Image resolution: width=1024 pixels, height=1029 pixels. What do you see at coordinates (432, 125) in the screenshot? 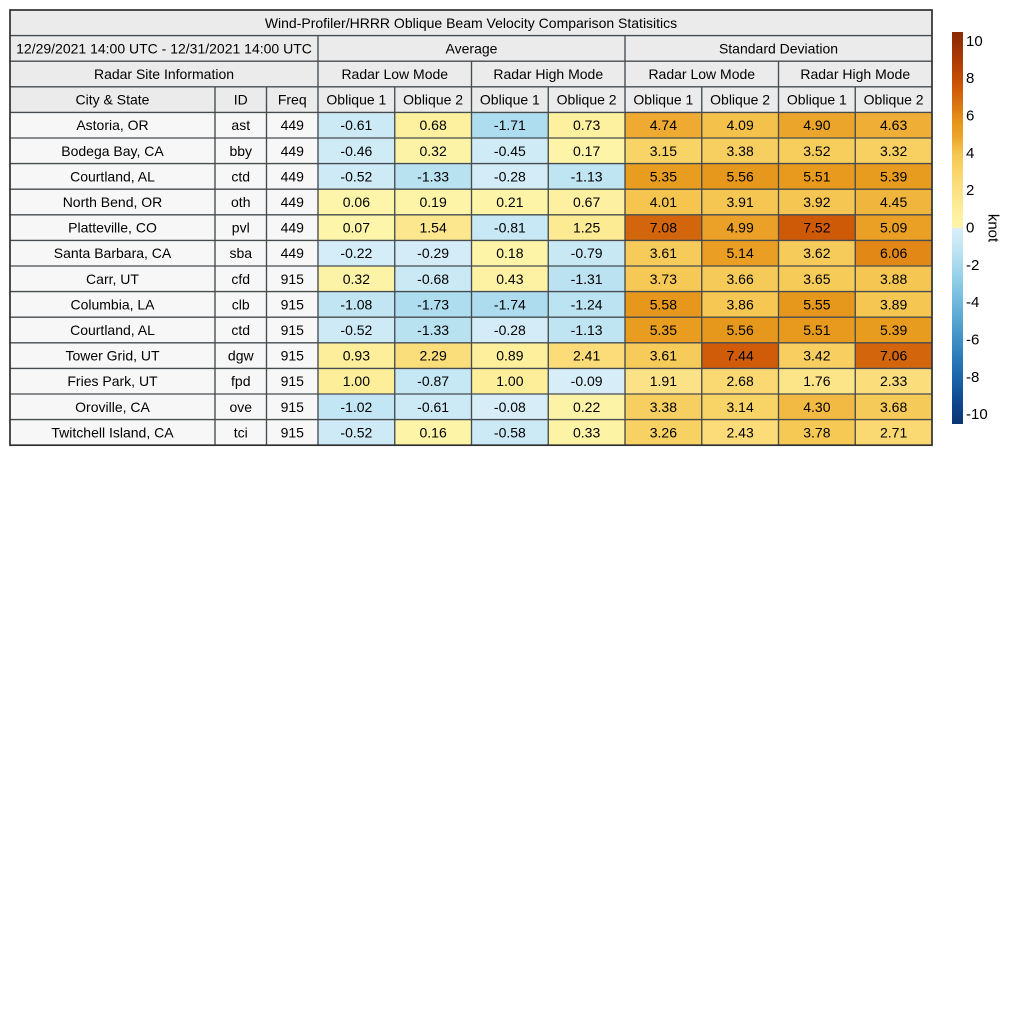
I see `svg-text: 0.68` at bounding box center [432, 125].